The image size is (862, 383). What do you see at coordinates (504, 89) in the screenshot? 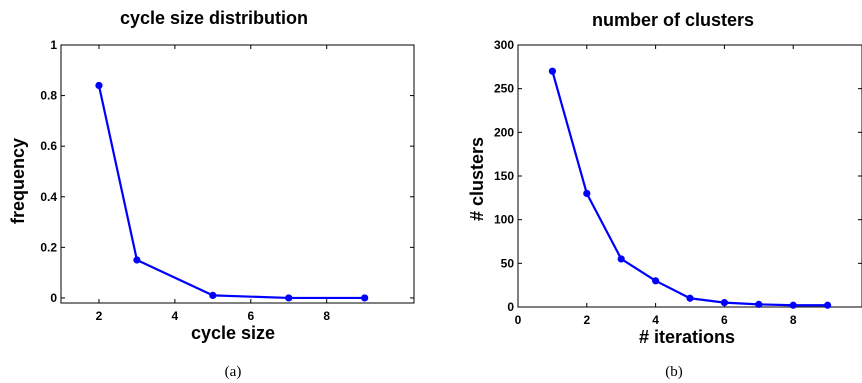
I see `chart-b-ytick-label: 250` at bounding box center [504, 89].